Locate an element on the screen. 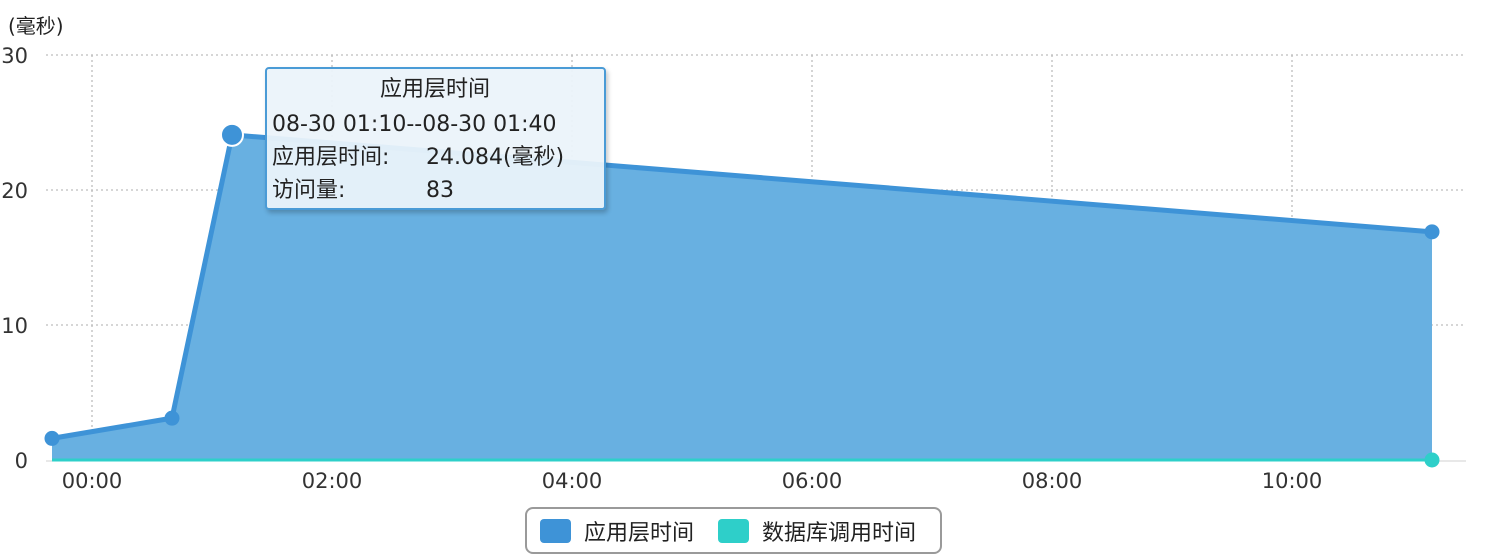 The height and width of the screenshot is (560, 1512). y-tick-label: 0 is located at coordinates (21, 461).